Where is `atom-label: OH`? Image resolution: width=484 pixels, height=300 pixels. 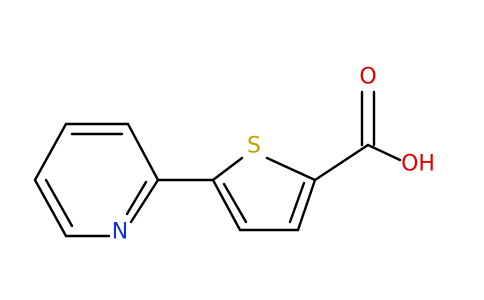 atom-label: OH is located at coordinates (418, 164).